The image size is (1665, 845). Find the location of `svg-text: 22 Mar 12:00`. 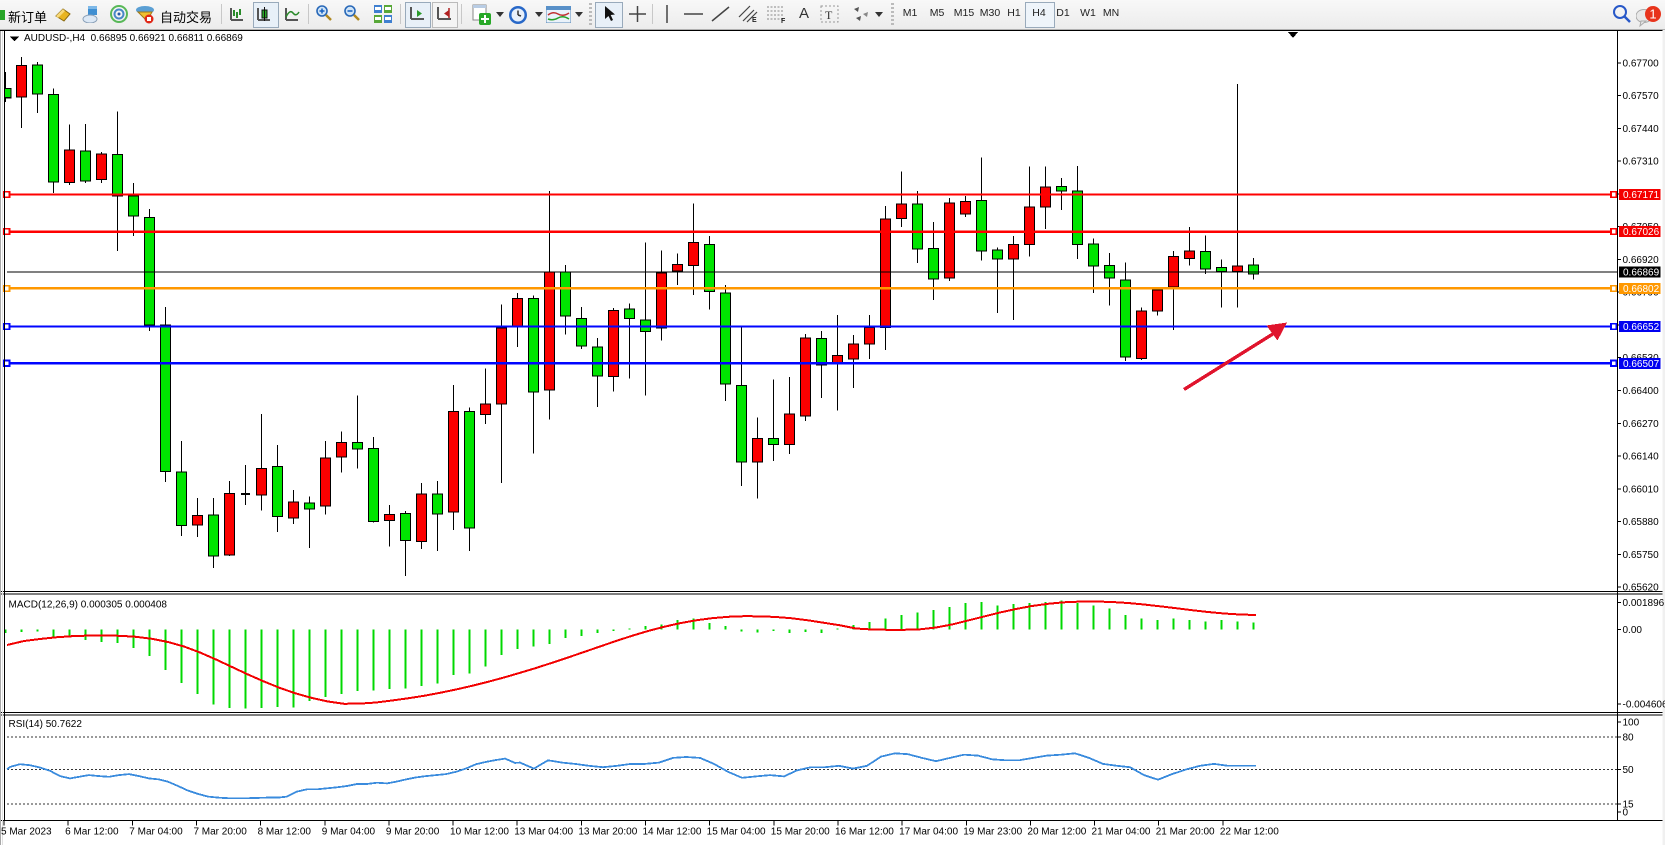

svg-text: 22 Mar 12:00 is located at coordinates (1249, 832).